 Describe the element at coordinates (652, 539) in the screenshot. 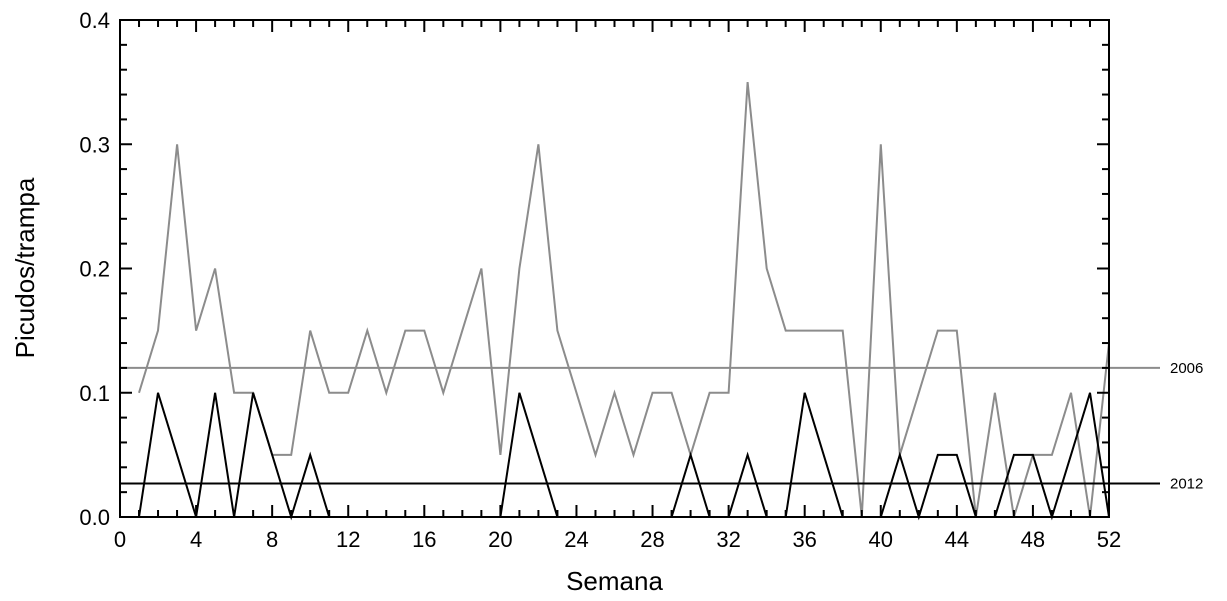

I see `x-tick-label: 28` at that location.